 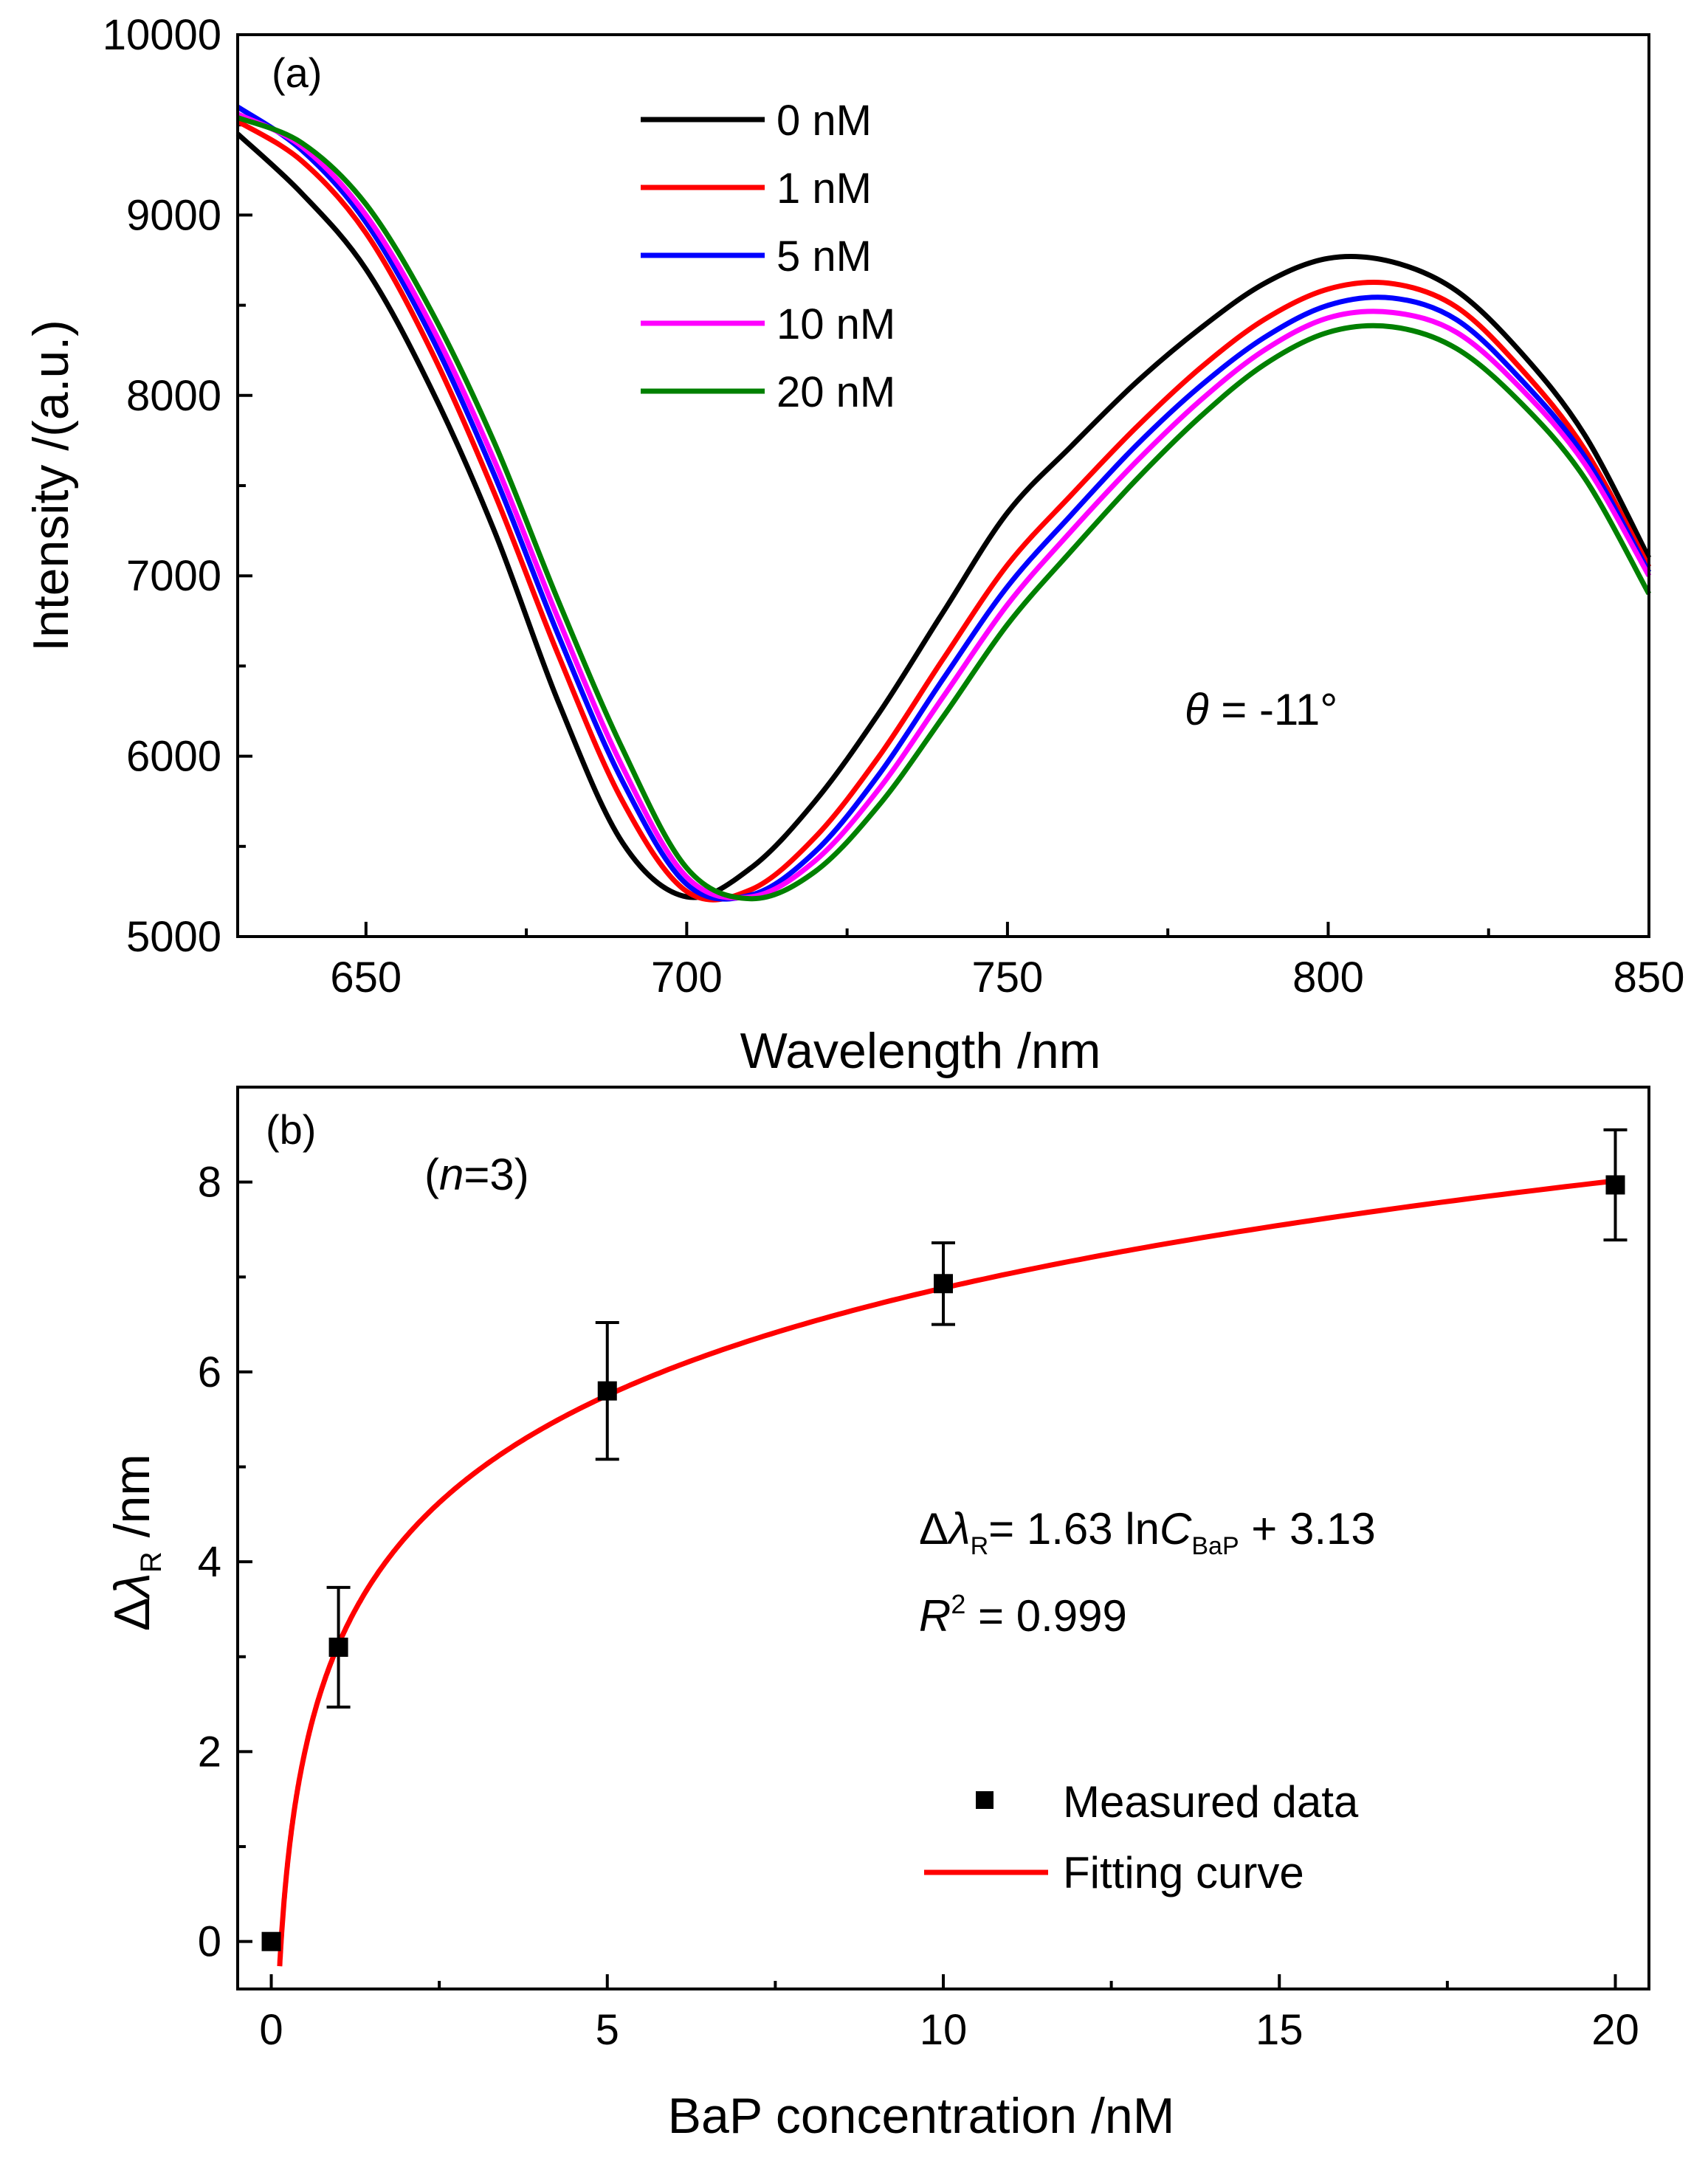 What do you see at coordinates (51, 486) in the screenshot?
I see `panel-a-y-axis-title: Intensity /(a.u.)` at bounding box center [51, 486].